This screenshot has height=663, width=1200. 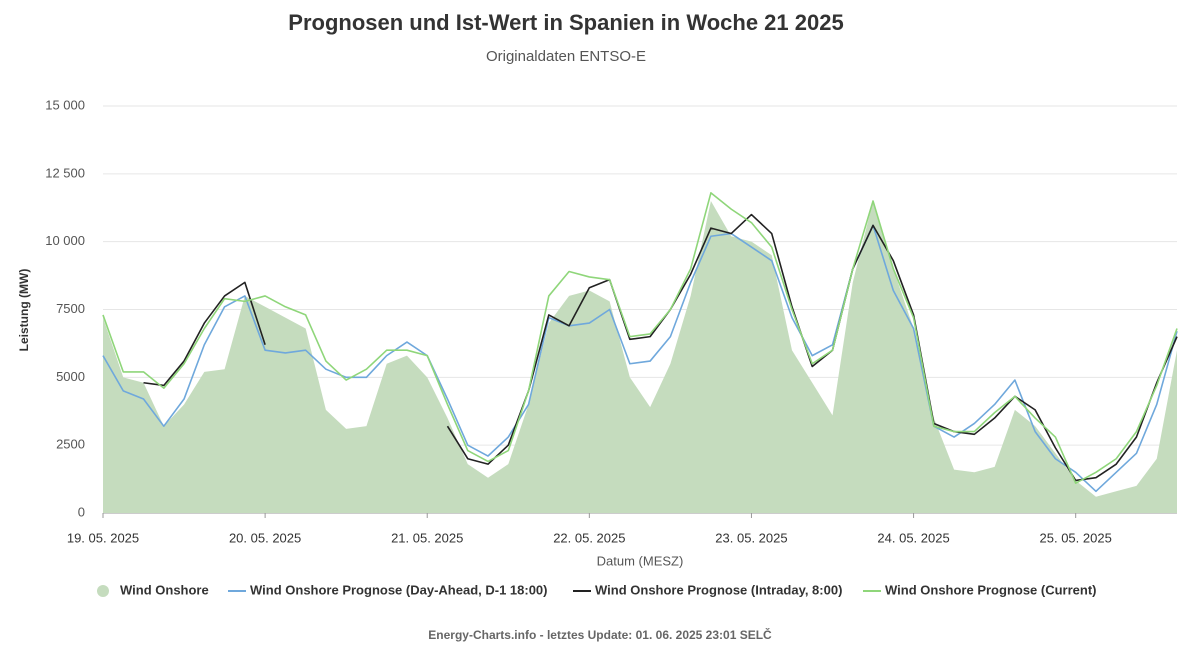 What do you see at coordinates (65, 172) in the screenshot?
I see `y-tick-label: 12 500` at bounding box center [65, 172].